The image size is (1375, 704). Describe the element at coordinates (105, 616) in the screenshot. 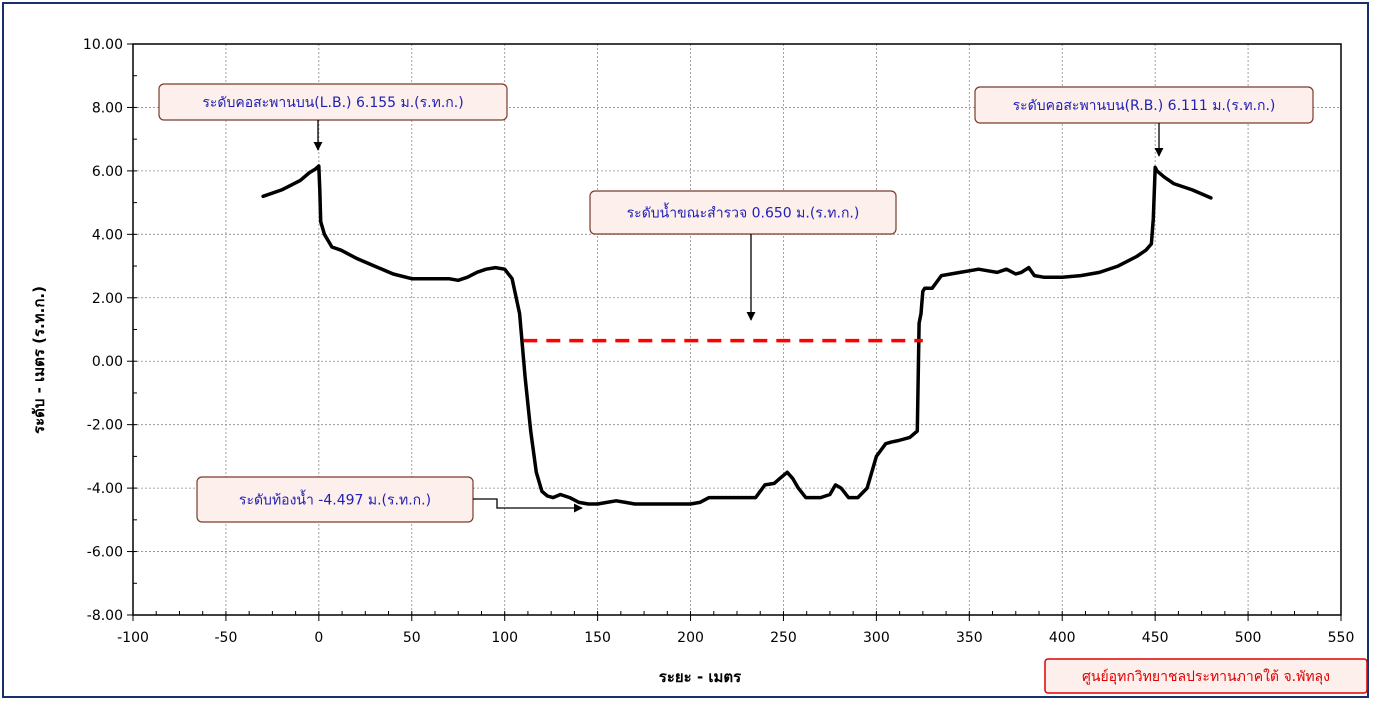

I see `y-tick-label: -8.00` at that location.